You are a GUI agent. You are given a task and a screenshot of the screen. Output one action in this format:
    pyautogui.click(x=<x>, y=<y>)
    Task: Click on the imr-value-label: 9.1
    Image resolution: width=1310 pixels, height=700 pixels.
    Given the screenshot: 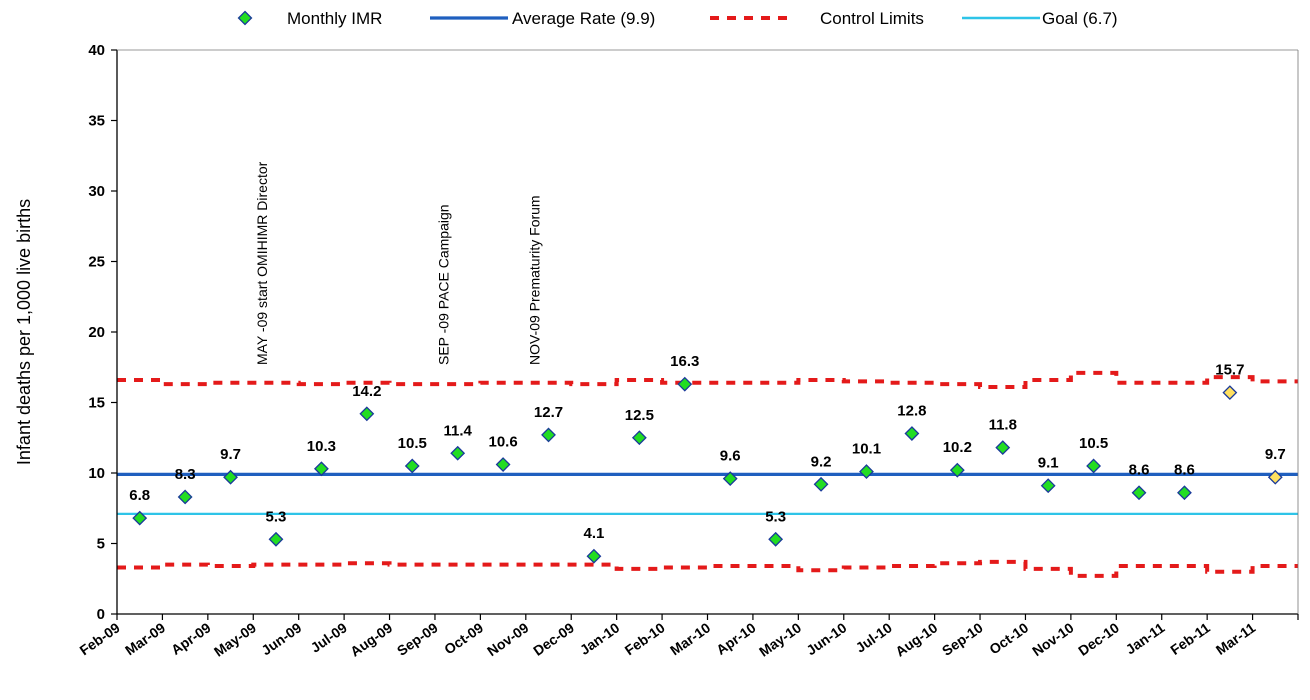 What is the action you would take?
    pyautogui.click(x=1048, y=463)
    